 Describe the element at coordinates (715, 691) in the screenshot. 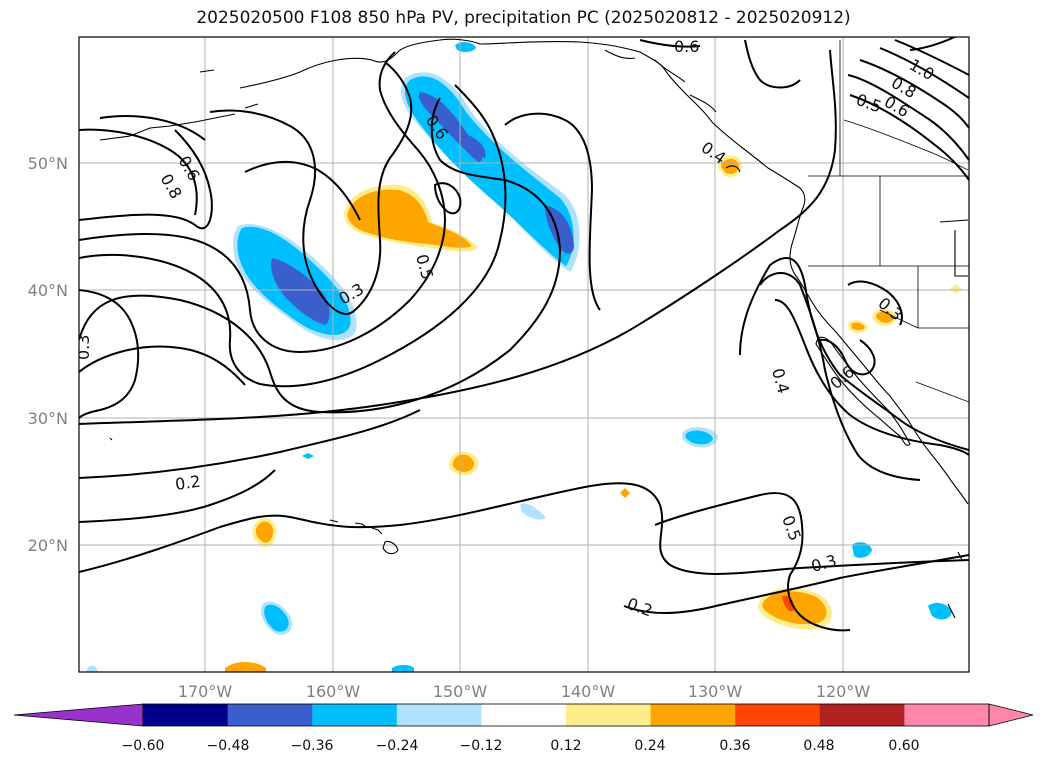

I see `lon-label-130w: 130°W` at that location.